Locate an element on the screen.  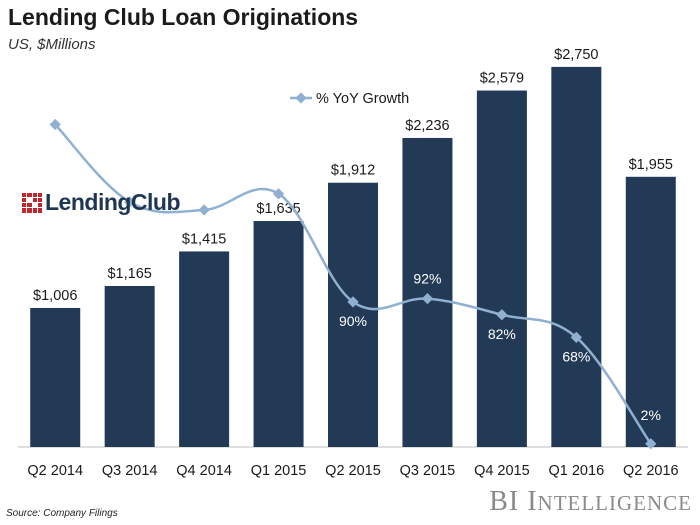
lendingclub-logo: LendingClub is located at coordinates (101, 202).